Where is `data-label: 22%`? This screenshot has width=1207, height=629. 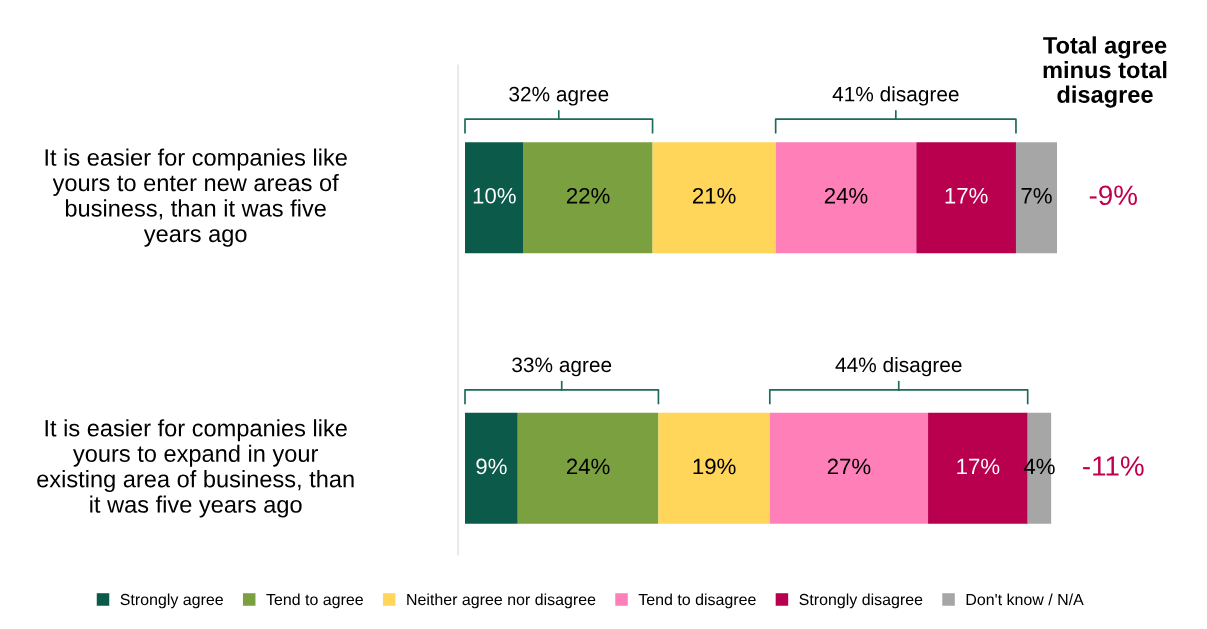 data-label: 22% is located at coordinates (588, 195).